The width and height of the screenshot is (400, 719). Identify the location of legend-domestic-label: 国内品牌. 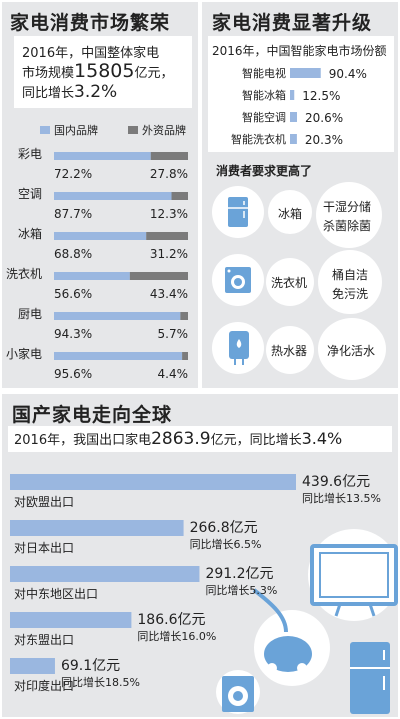
(76, 130).